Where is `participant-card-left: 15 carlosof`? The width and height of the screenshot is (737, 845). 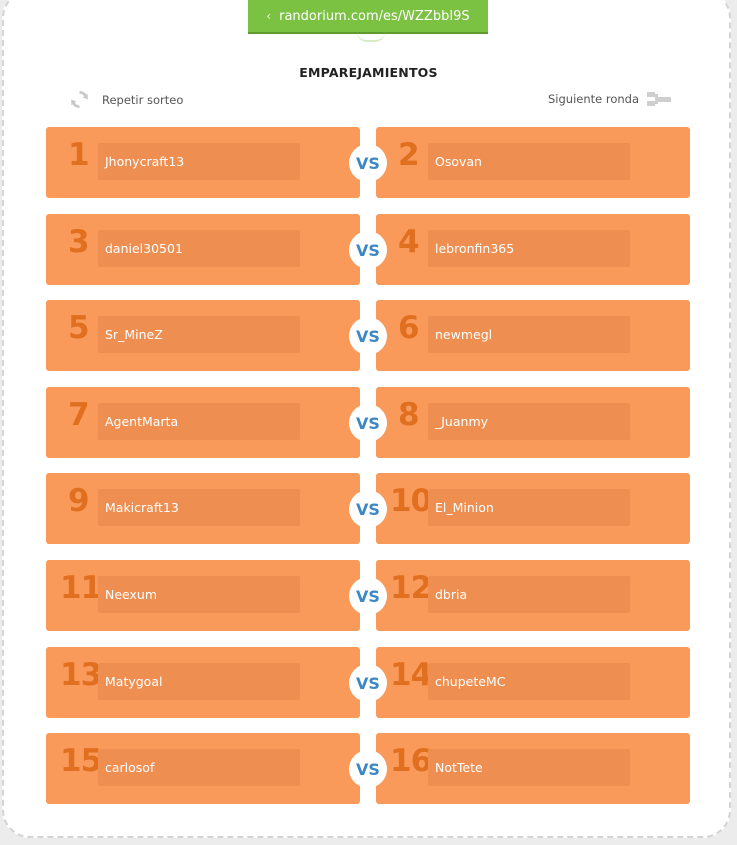 participant-card-left: 15 carlosof is located at coordinates (203, 768).